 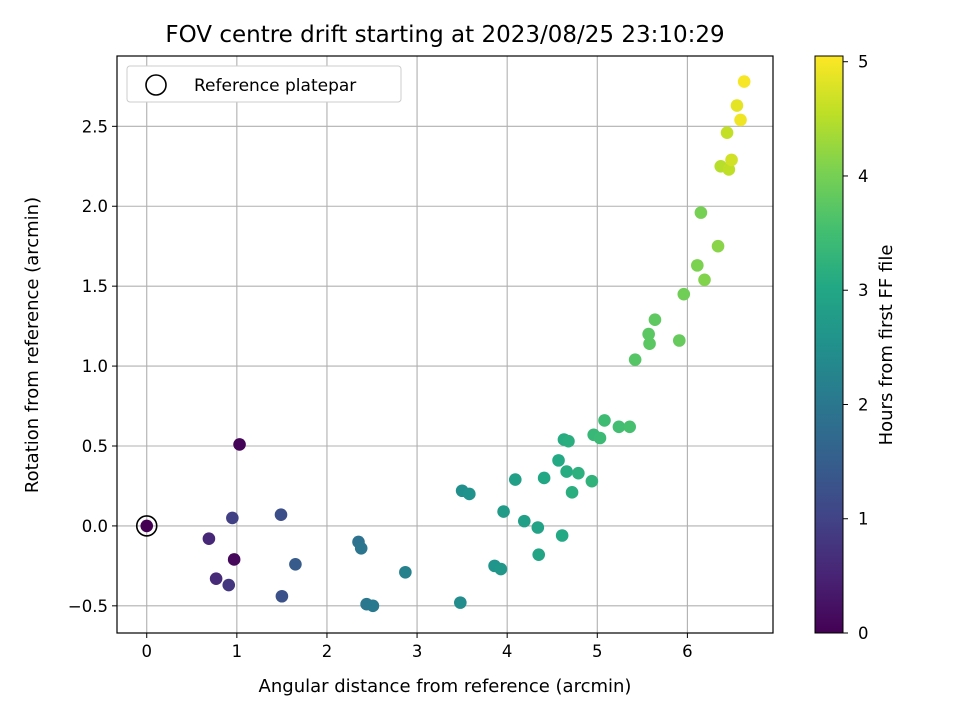 I want to click on colorbar-tick-label: 1, so click(x=863, y=519).